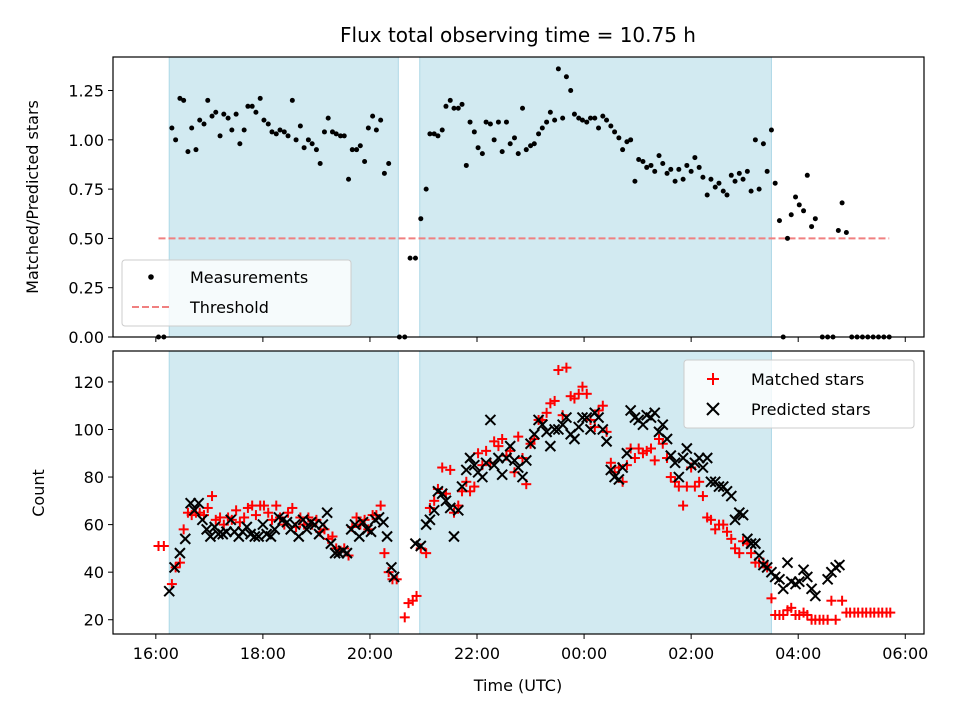 The width and height of the screenshot is (960, 720). What do you see at coordinates (86, 140) in the screenshot?
I see `top-y-tick-label: 1.00` at bounding box center [86, 140].